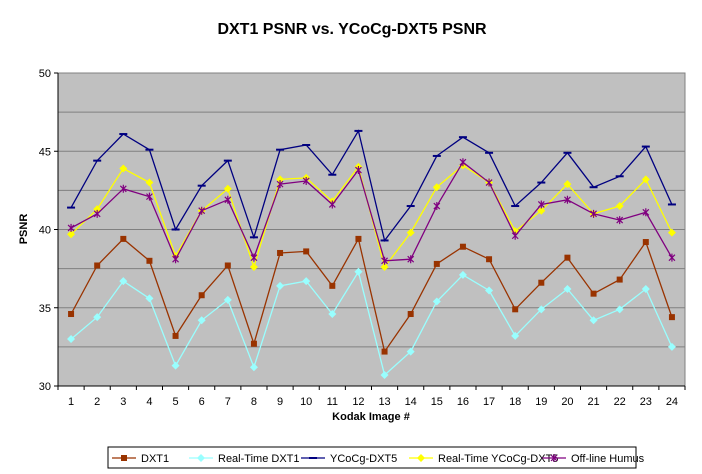  Describe the element at coordinates (254, 402) in the screenshot. I see `x-tick-label: 8` at that location.